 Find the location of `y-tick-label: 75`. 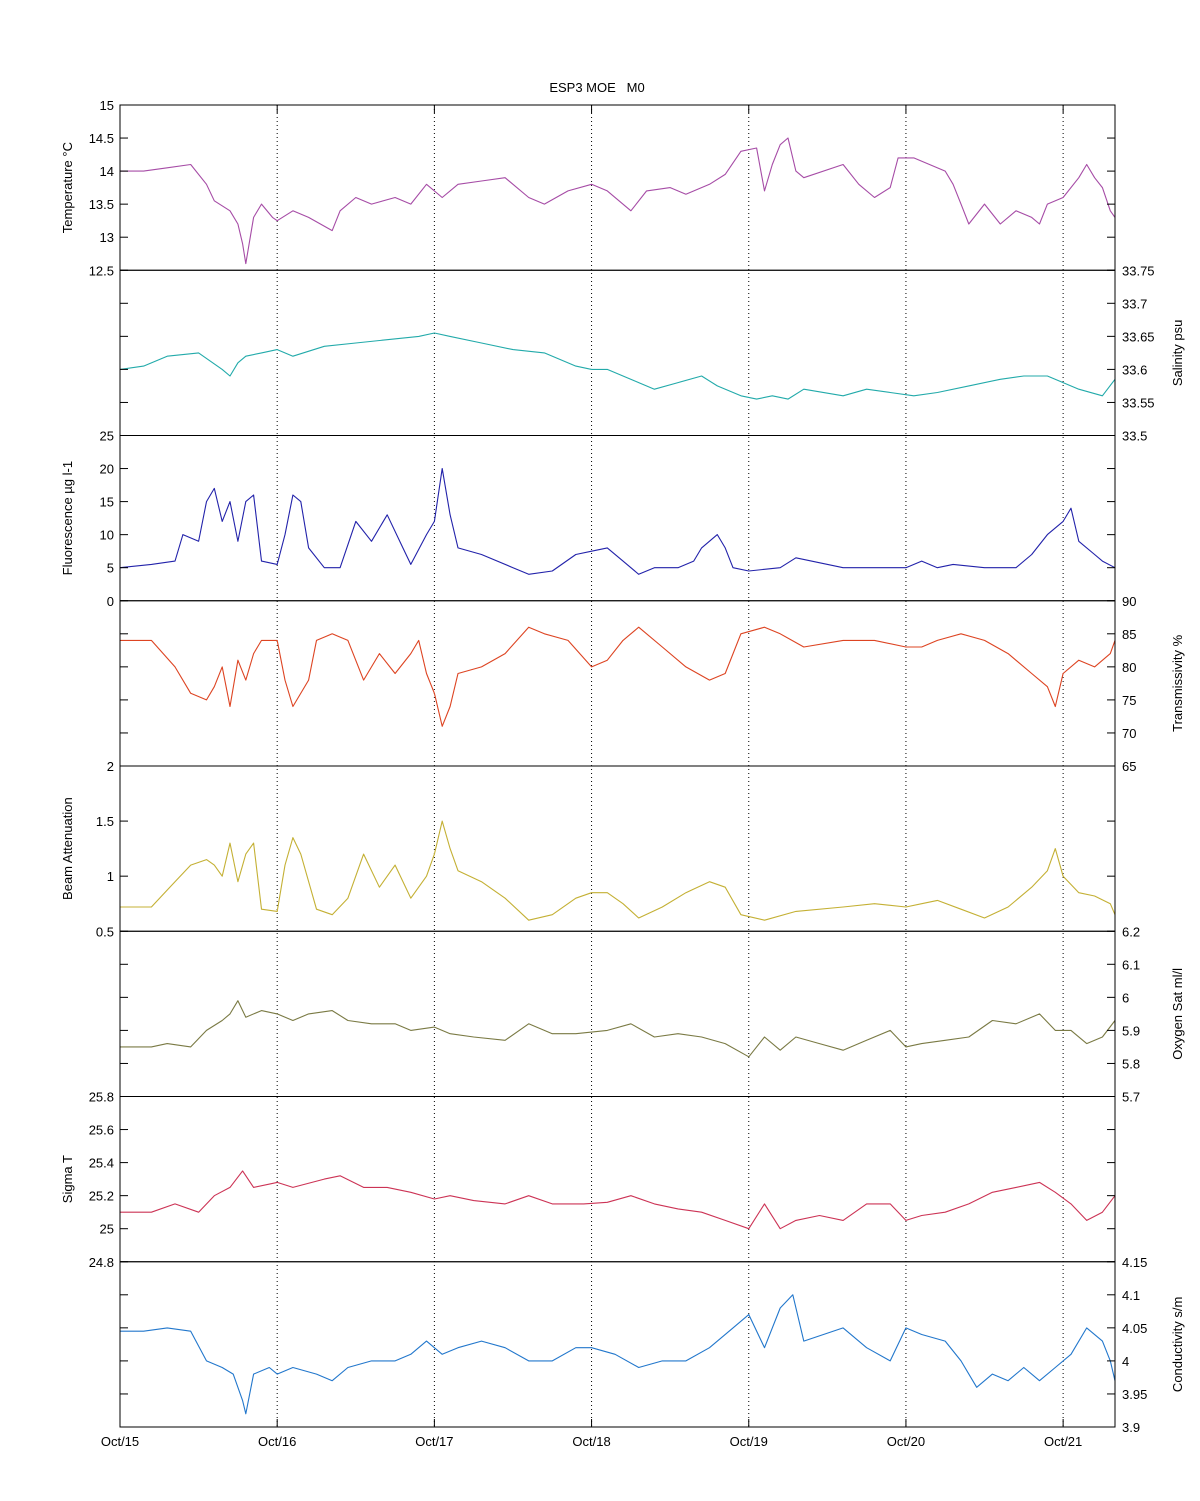

y-tick-label: 75 is located at coordinates (1129, 700).